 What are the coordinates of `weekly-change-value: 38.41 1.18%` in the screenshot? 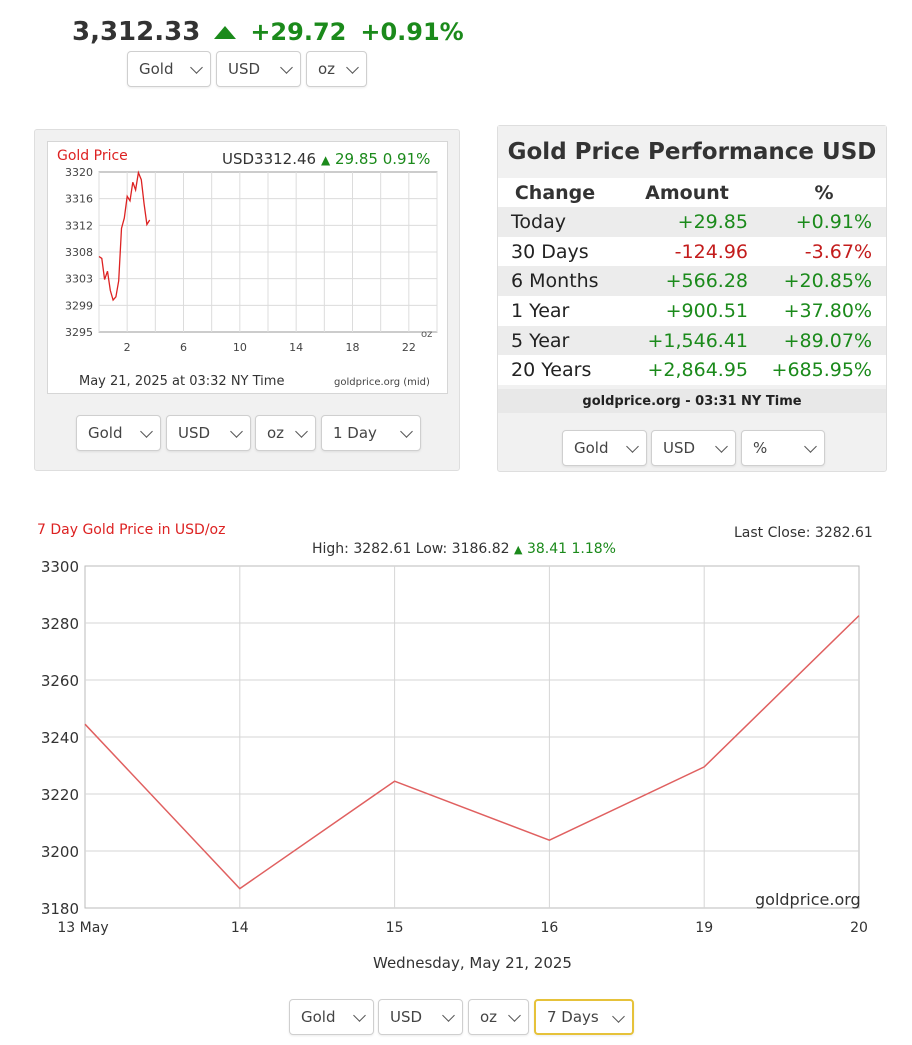 It's located at (571, 549).